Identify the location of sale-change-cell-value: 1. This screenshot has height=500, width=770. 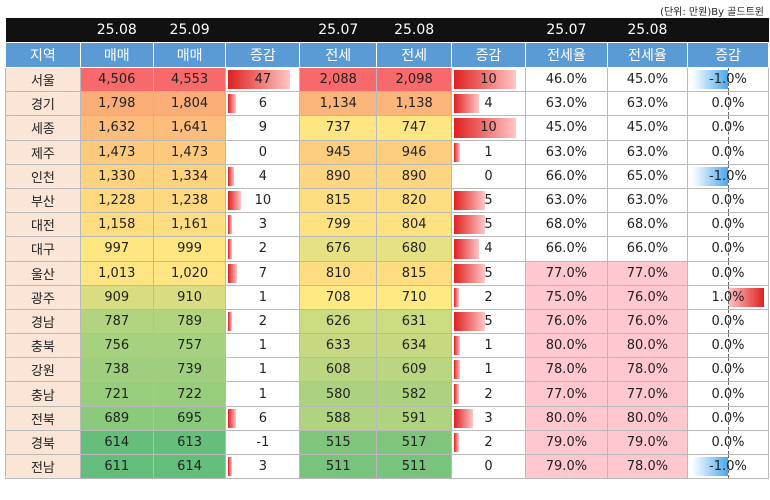
(263, 346).